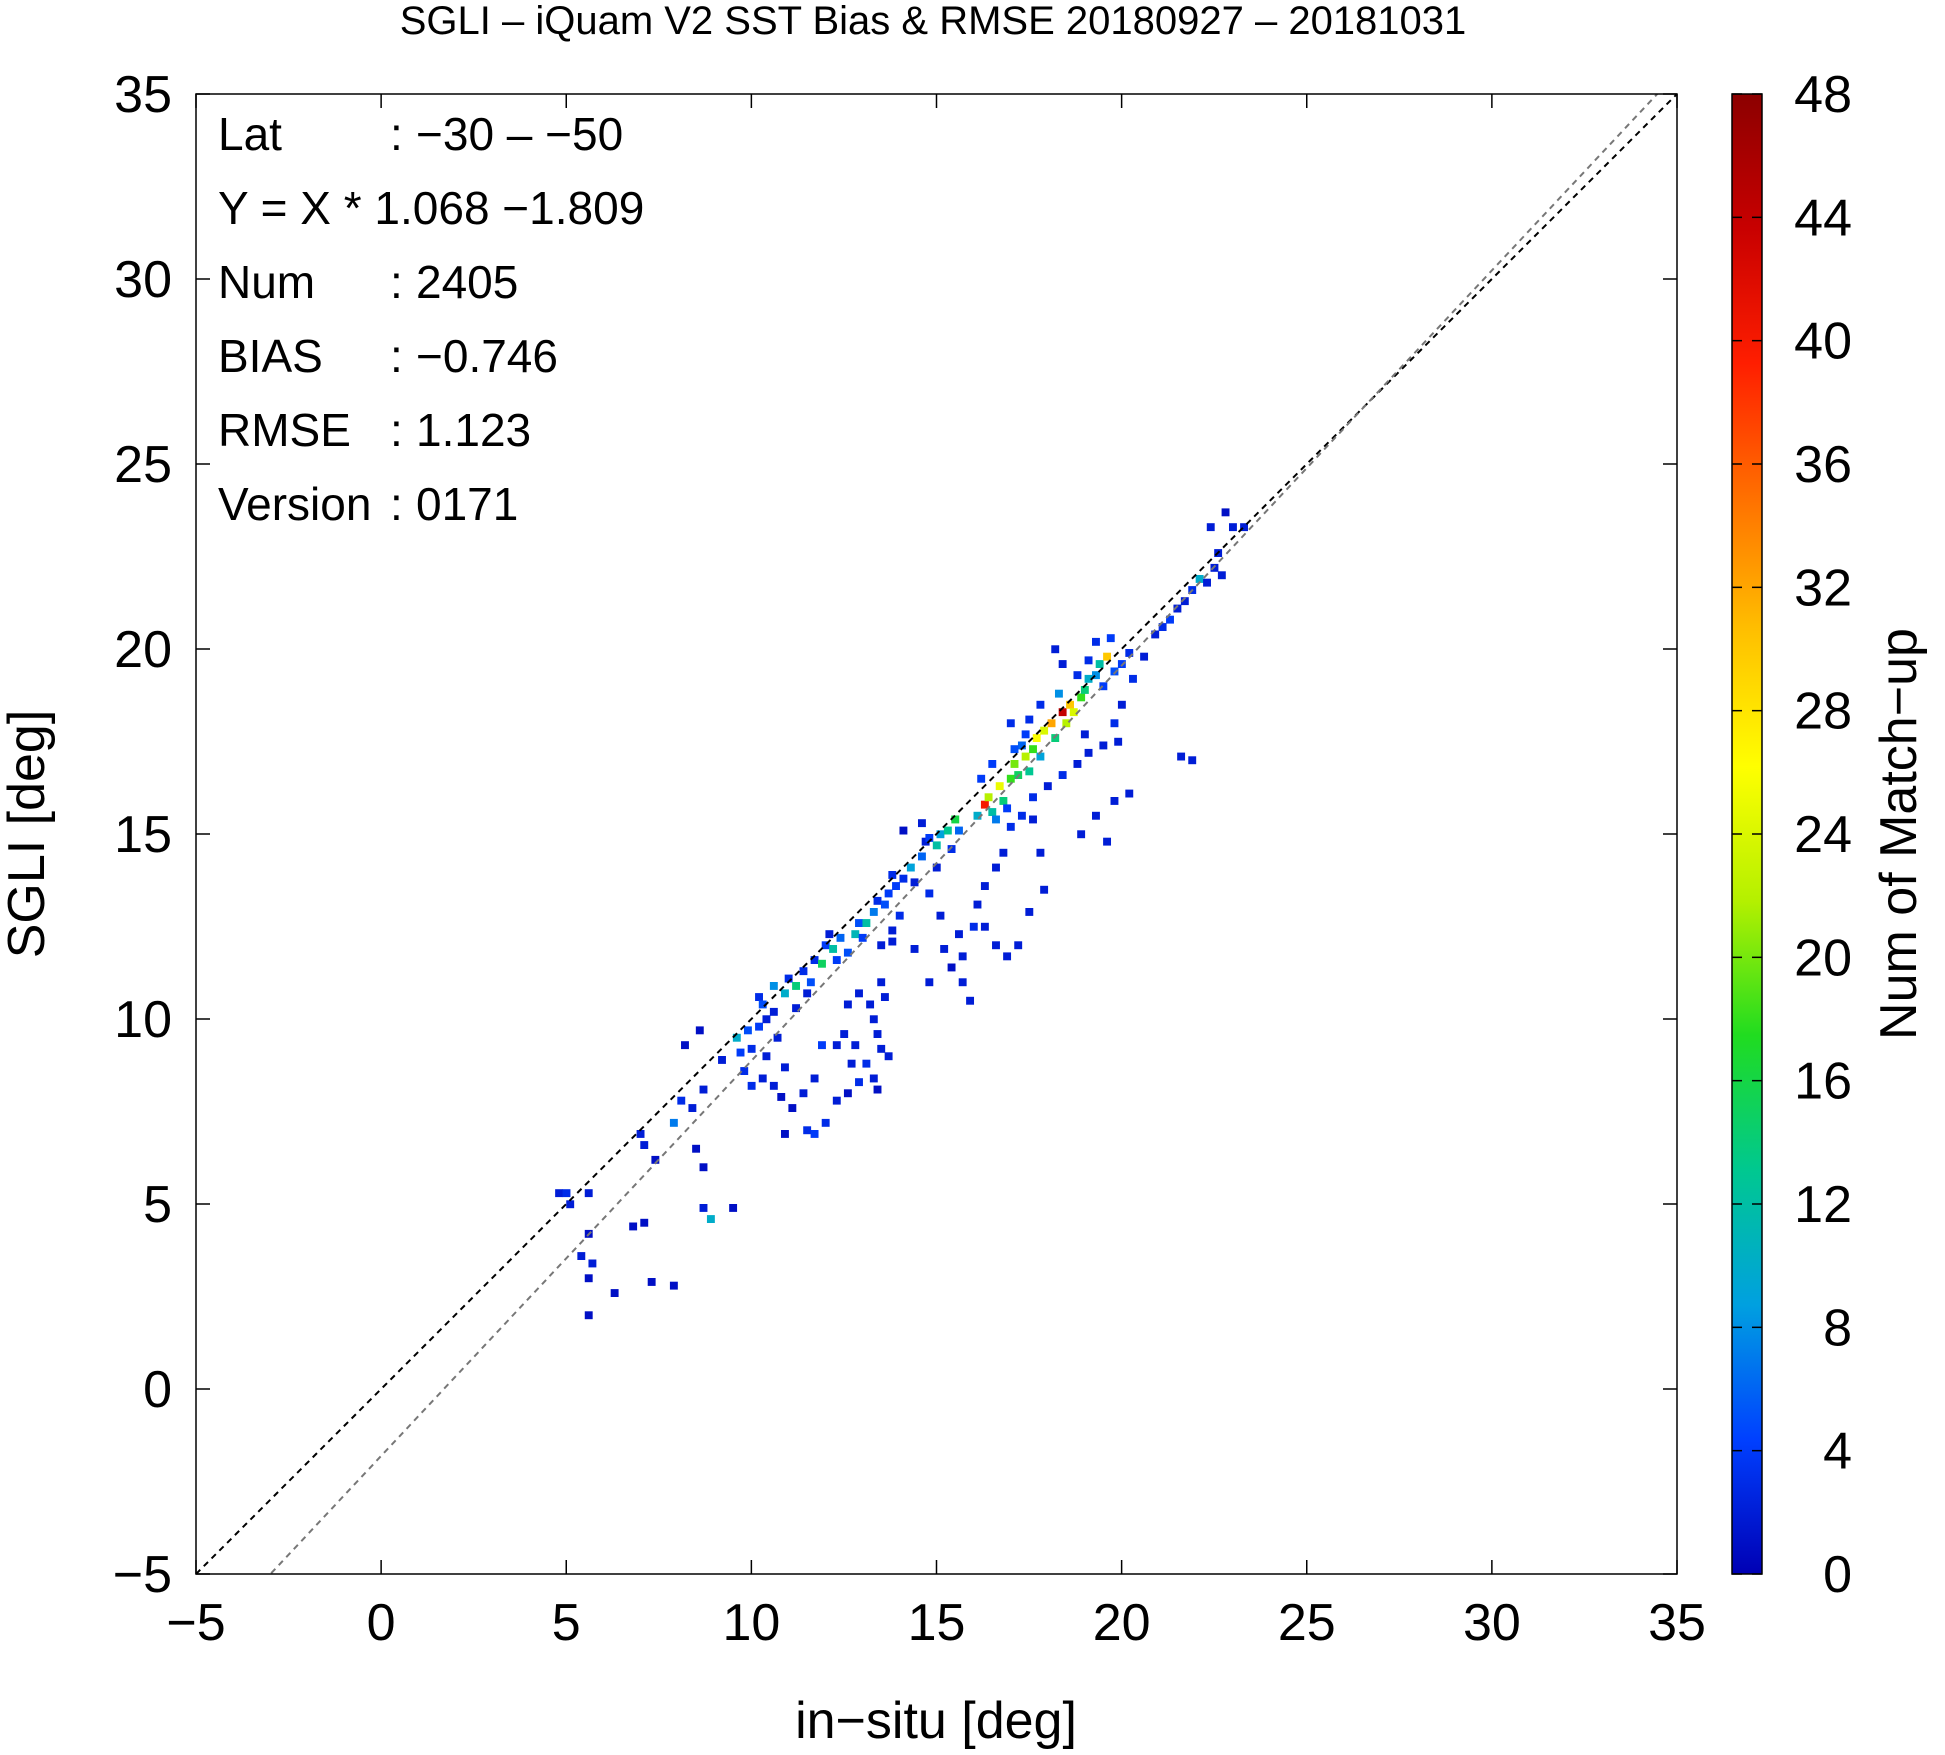 The height and width of the screenshot is (1755, 1945). Describe the element at coordinates (1823, 958) in the screenshot. I see `colorbar-tick-label: 20` at that location.